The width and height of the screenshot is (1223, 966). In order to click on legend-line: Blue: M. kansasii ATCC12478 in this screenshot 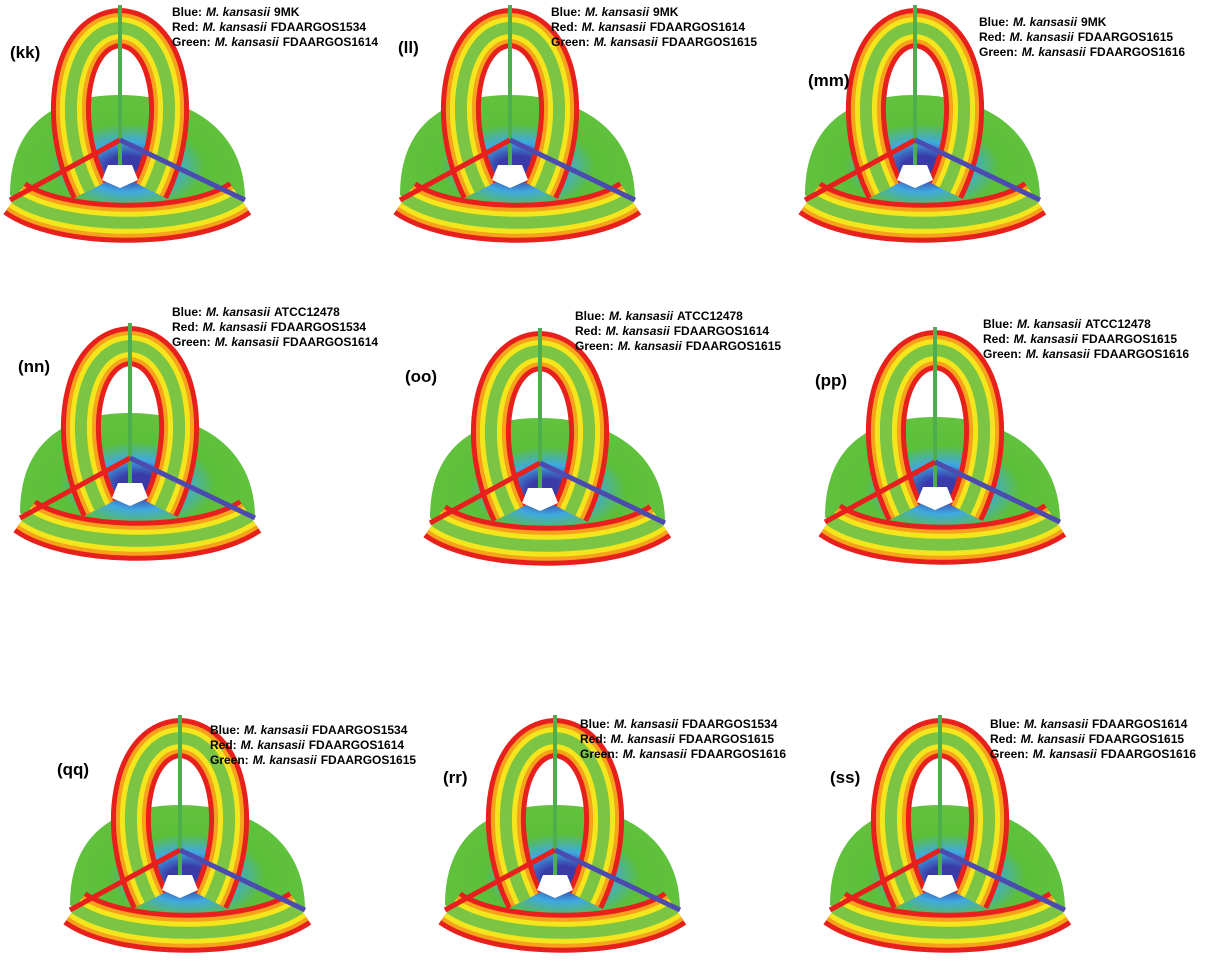, I will do `click(256, 312)`.